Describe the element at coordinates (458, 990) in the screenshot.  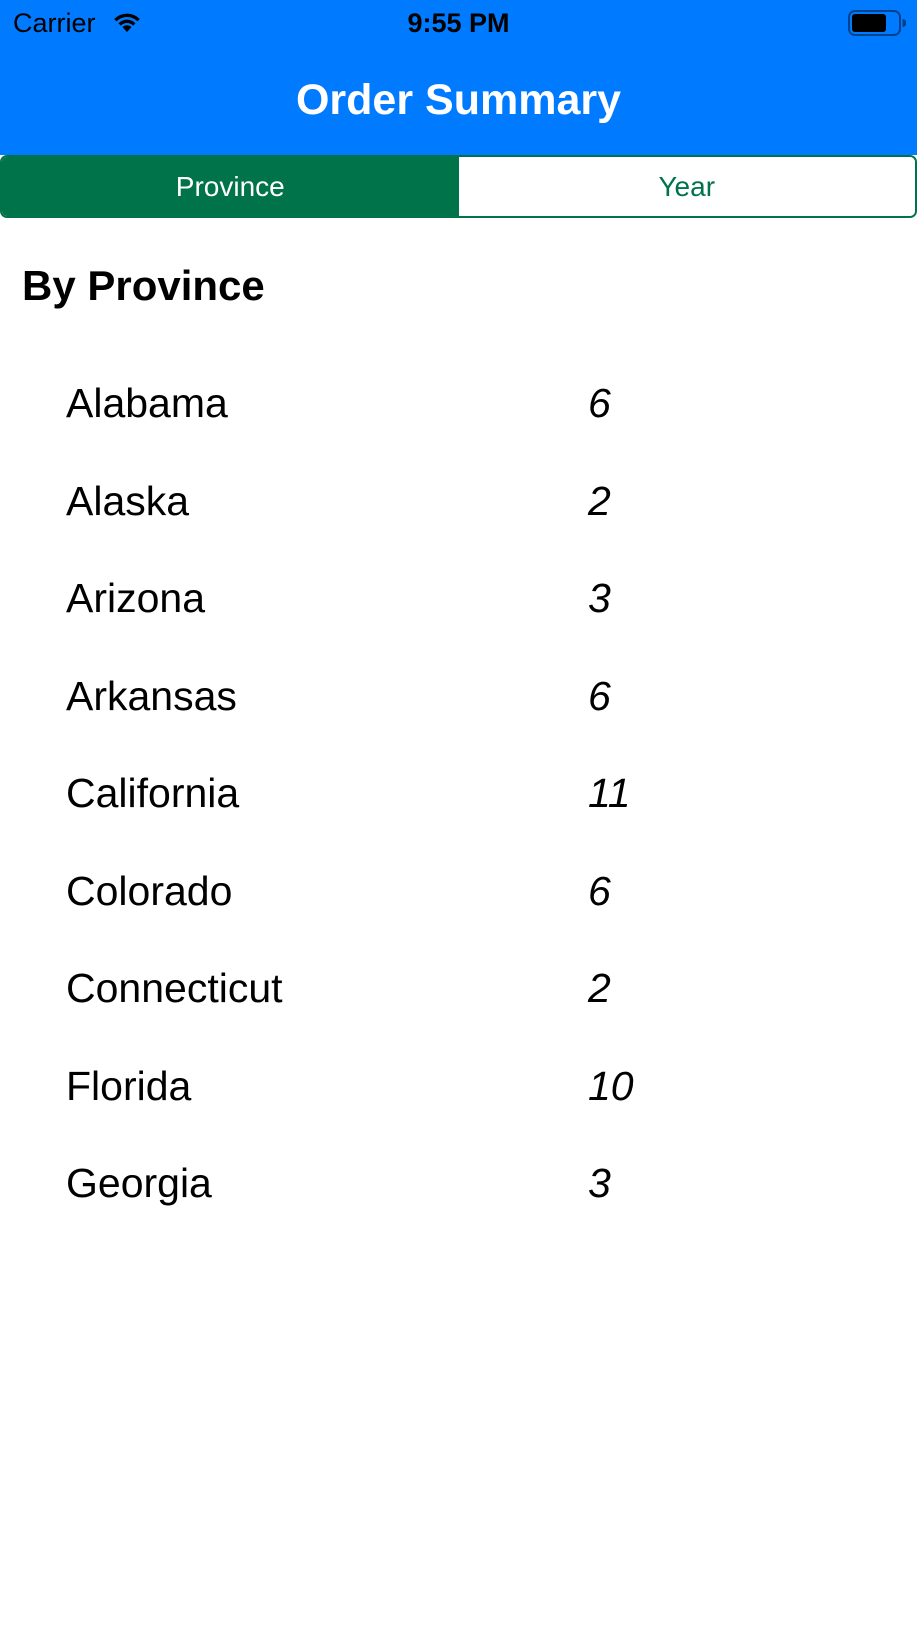
I see `list-item: Connecticut 2` at that location.